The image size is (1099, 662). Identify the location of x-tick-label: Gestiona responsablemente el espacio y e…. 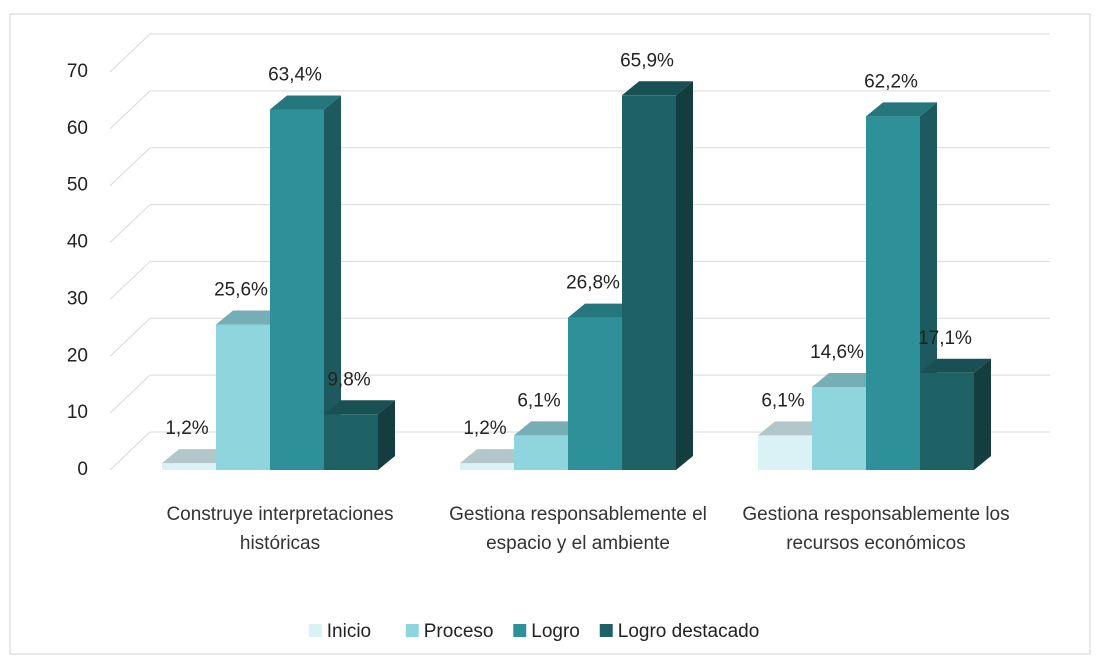
(578, 529).